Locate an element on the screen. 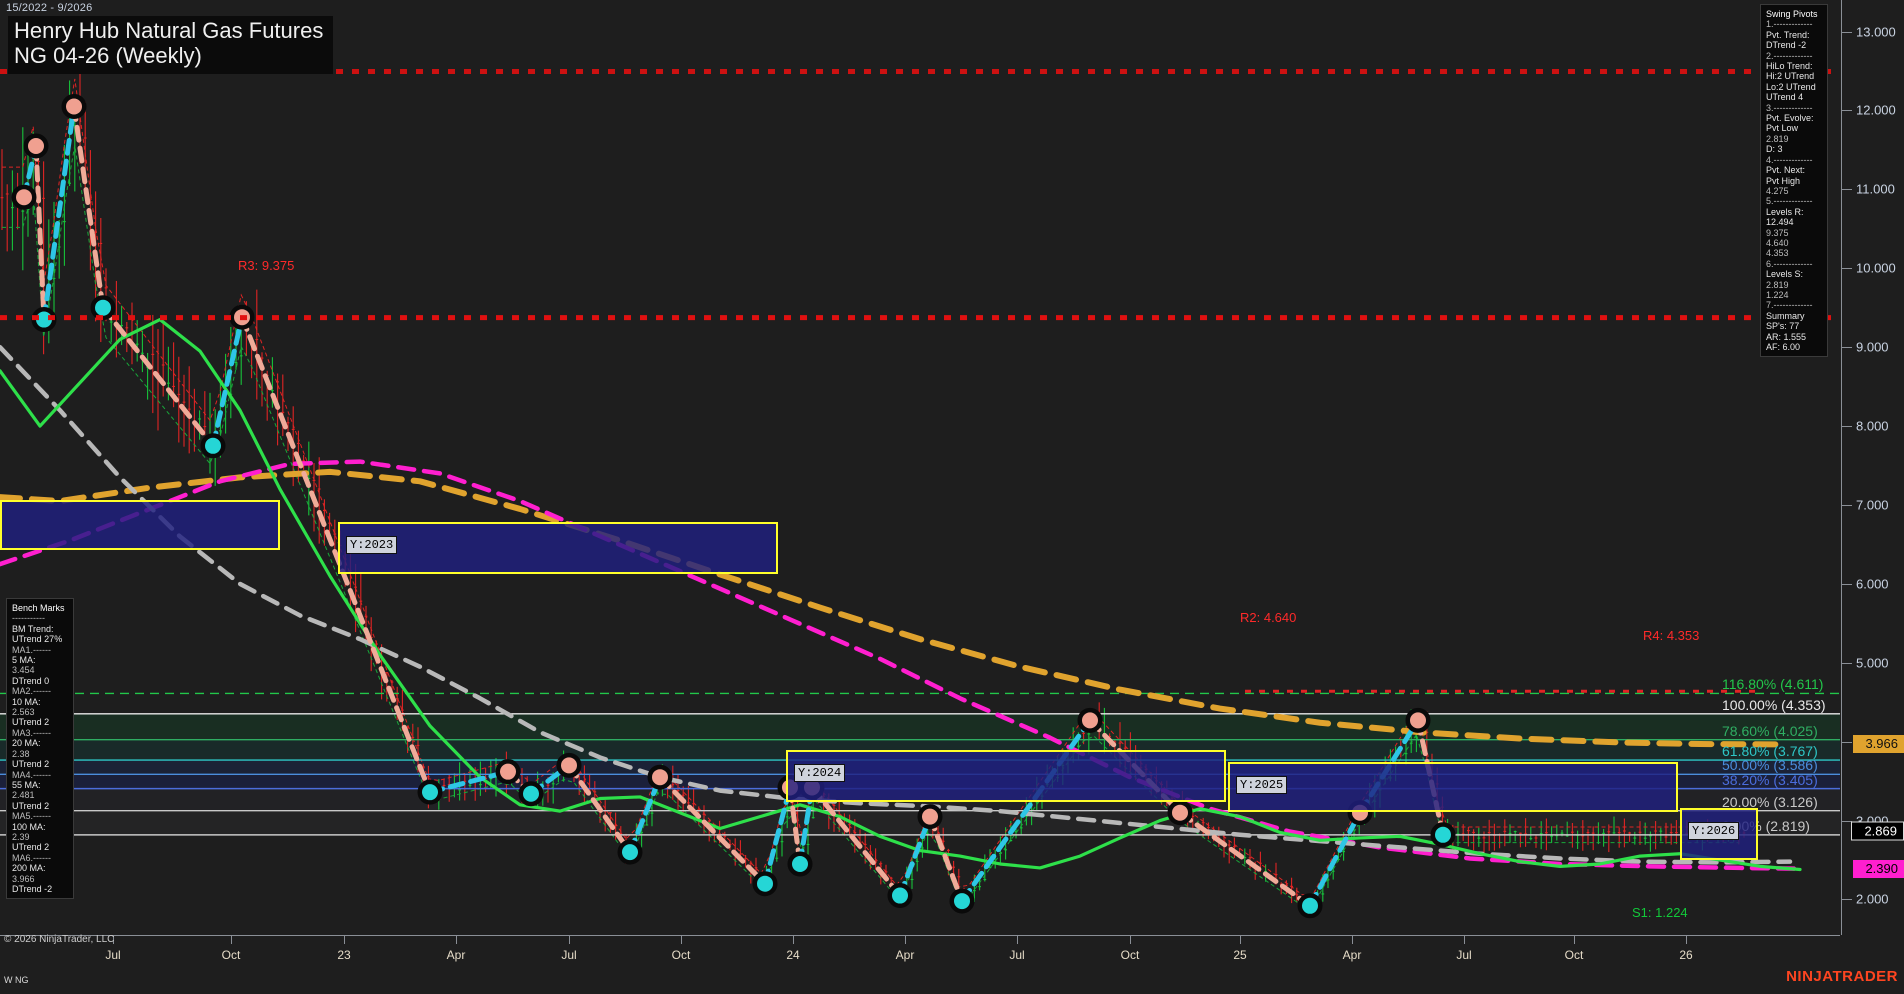 This screenshot has width=1904, height=994. panel-line: 9.375 is located at coordinates (1777, 232).